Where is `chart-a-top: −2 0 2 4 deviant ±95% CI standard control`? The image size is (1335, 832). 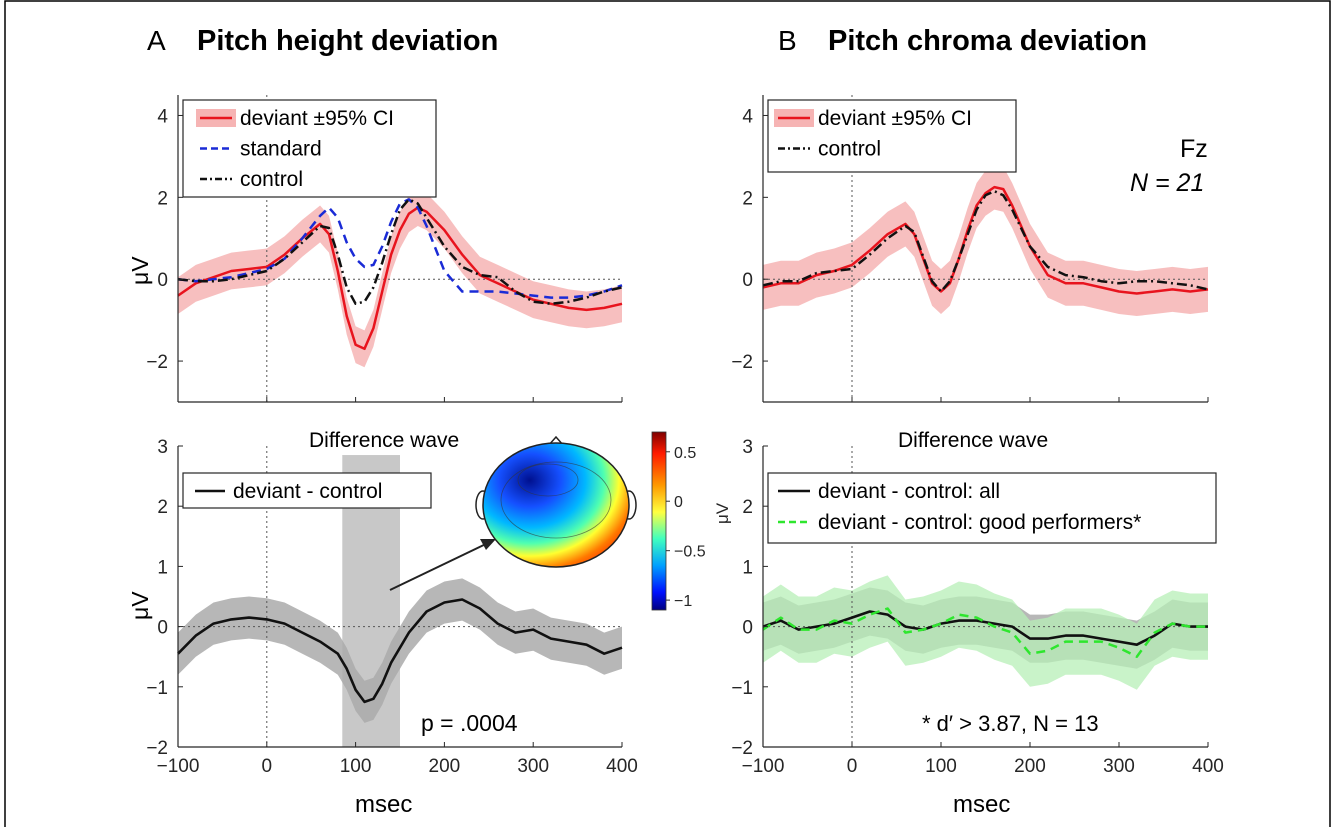 chart-a-top: −2 0 2 4 deviant ±95% CI standard control is located at coordinates (384, 249).